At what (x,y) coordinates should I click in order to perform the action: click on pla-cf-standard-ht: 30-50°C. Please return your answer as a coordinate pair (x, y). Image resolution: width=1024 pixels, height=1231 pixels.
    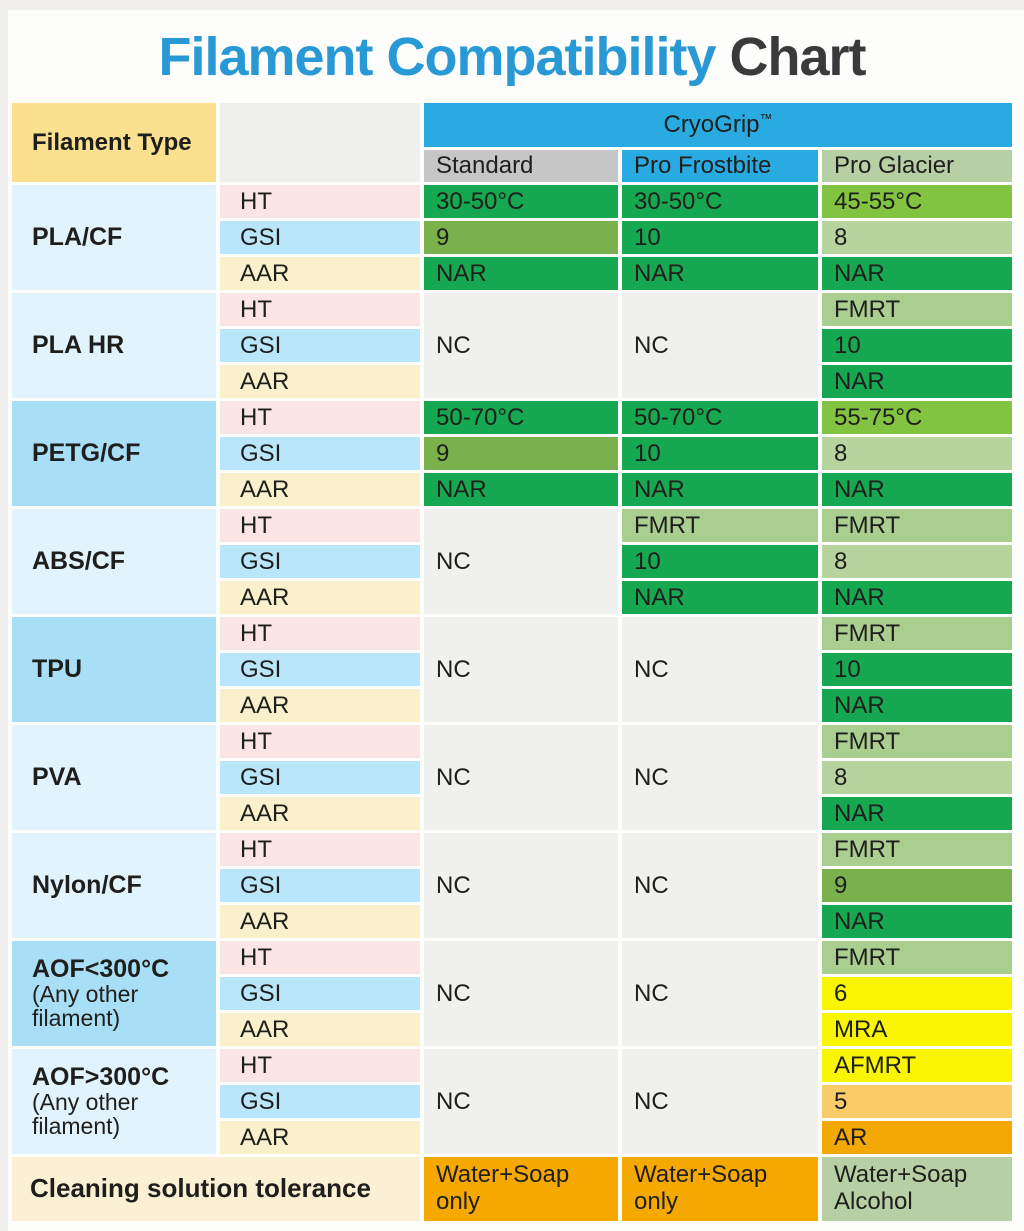
    Looking at the image, I should click on (521, 201).